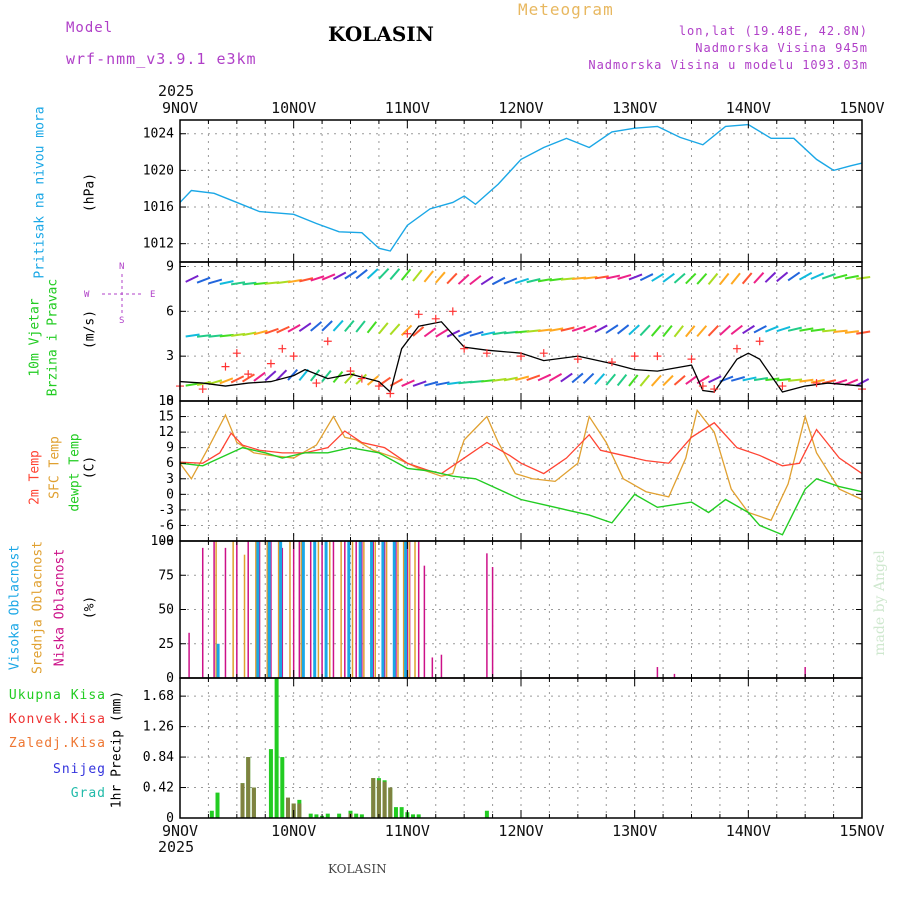  What do you see at coordinates (161, 59) in the screenshot?
I see `model-name: wrf-nmm_v3.9.1 e3km` at bounding box center [161, 59].